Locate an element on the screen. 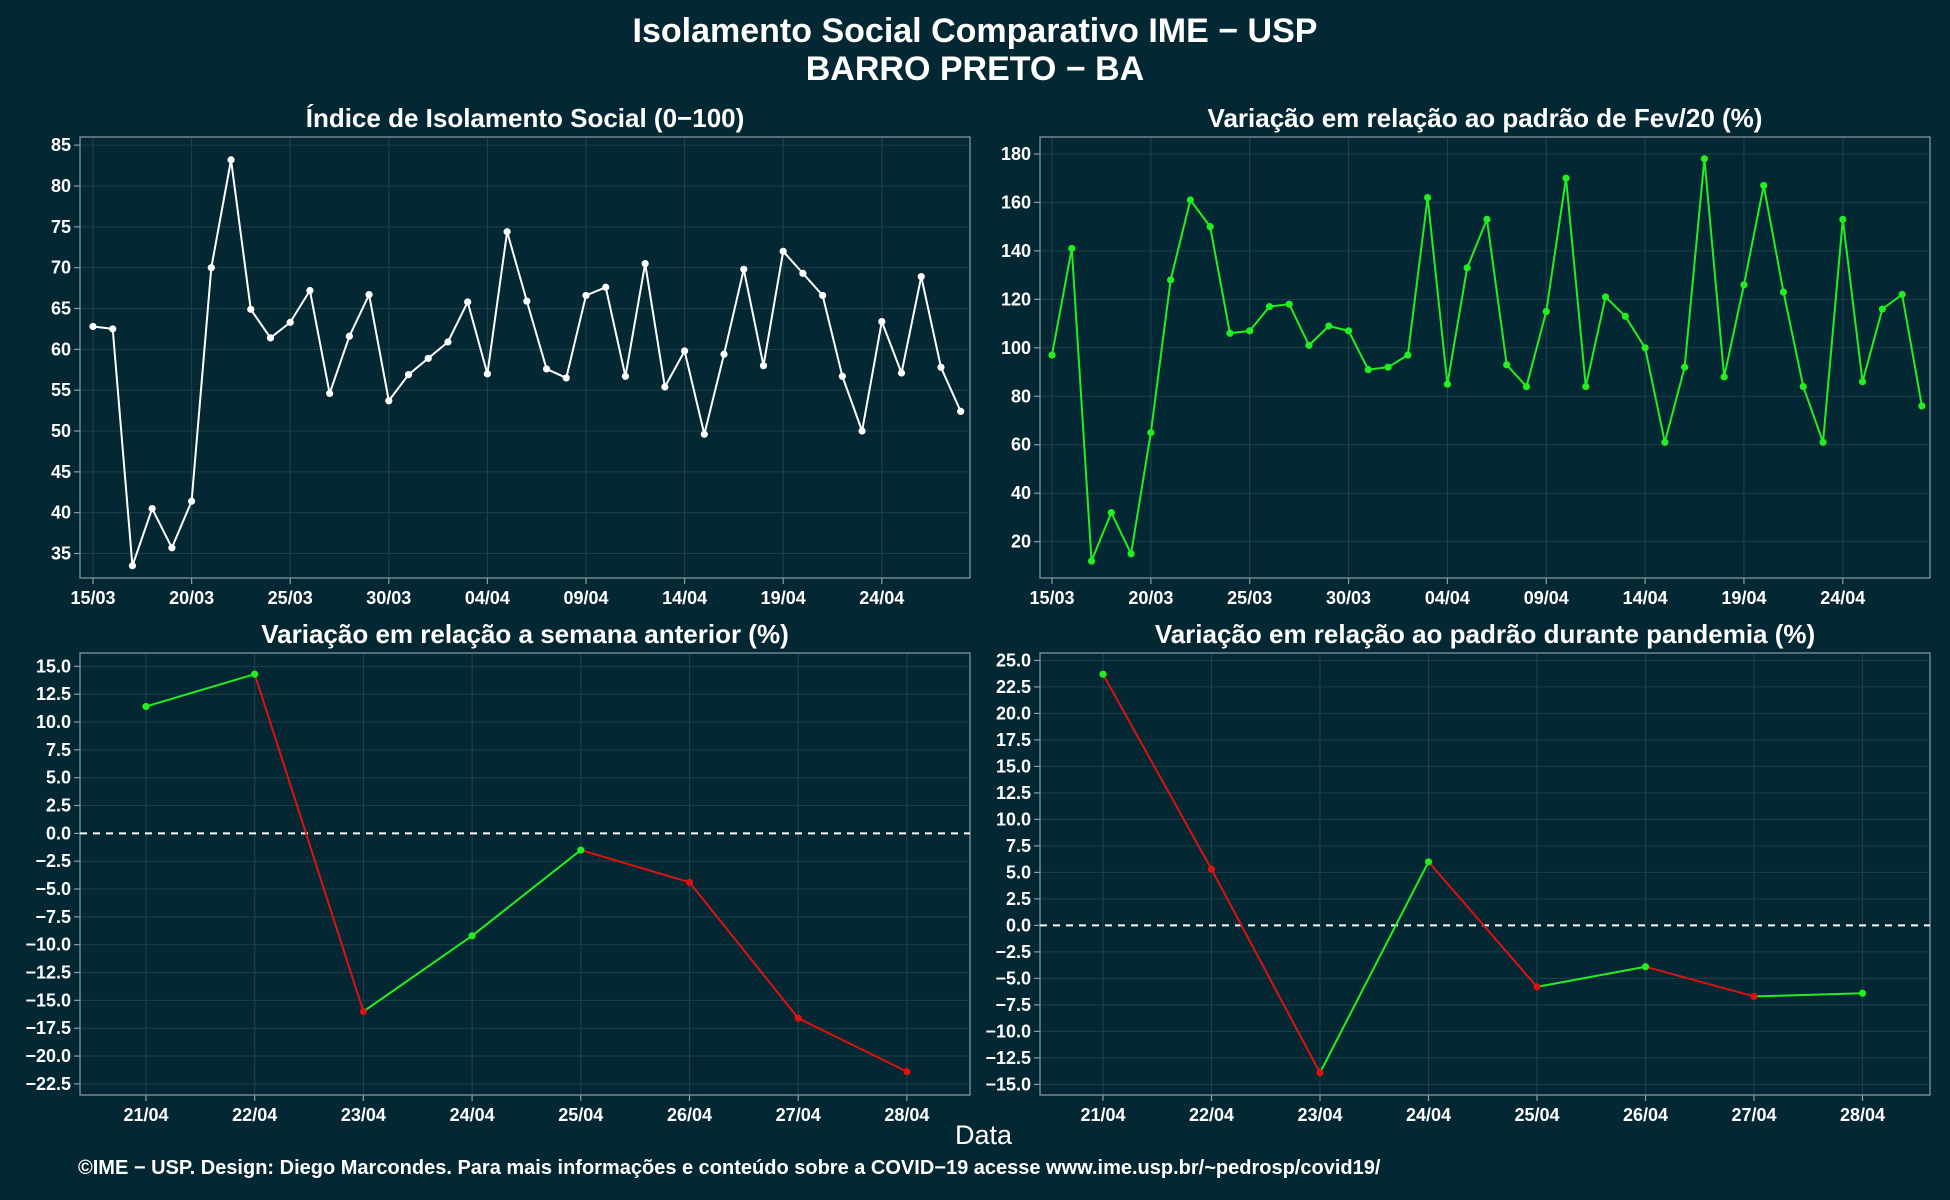  y-tick-label: −5.0 is located at coordinates (1013, 978).